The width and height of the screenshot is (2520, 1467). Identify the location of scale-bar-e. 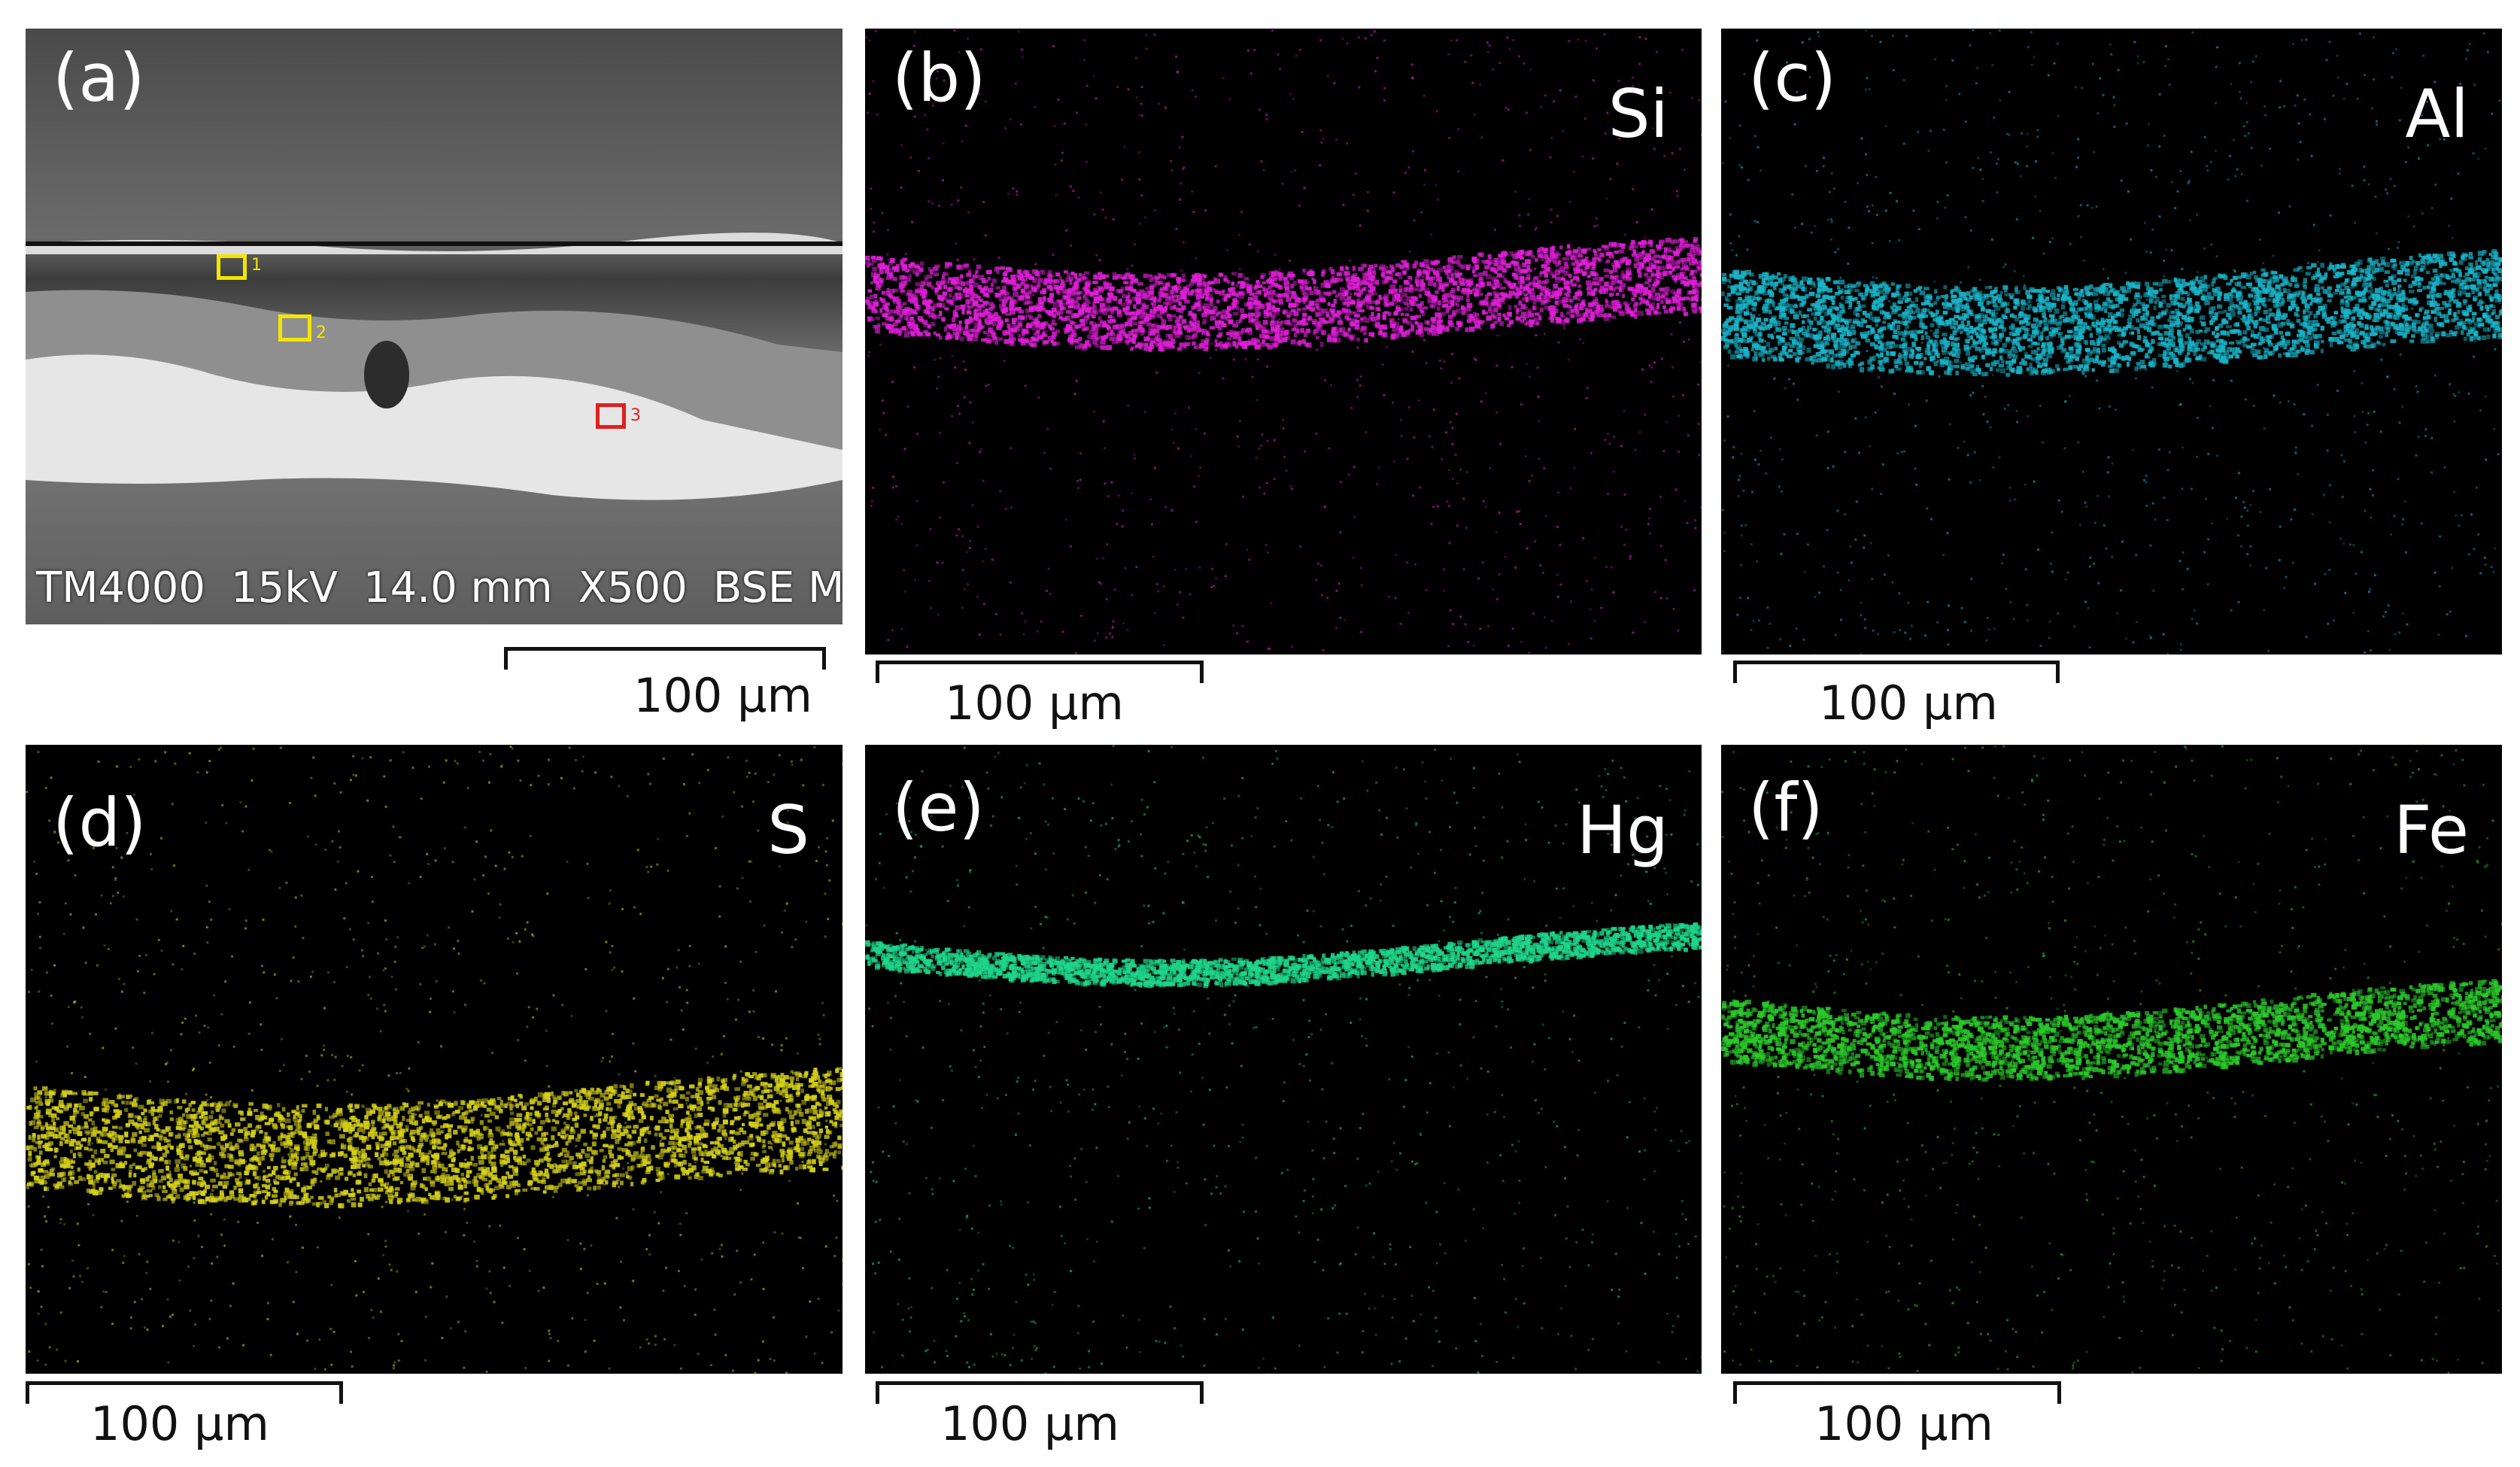
(1040, 1403).